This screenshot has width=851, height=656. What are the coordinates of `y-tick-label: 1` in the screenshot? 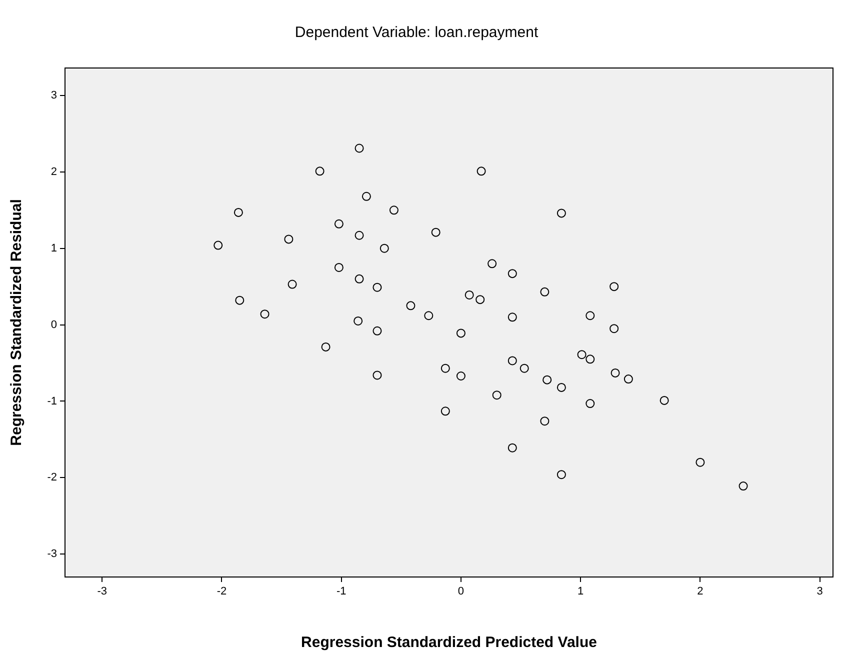 It's located at (53, 248).